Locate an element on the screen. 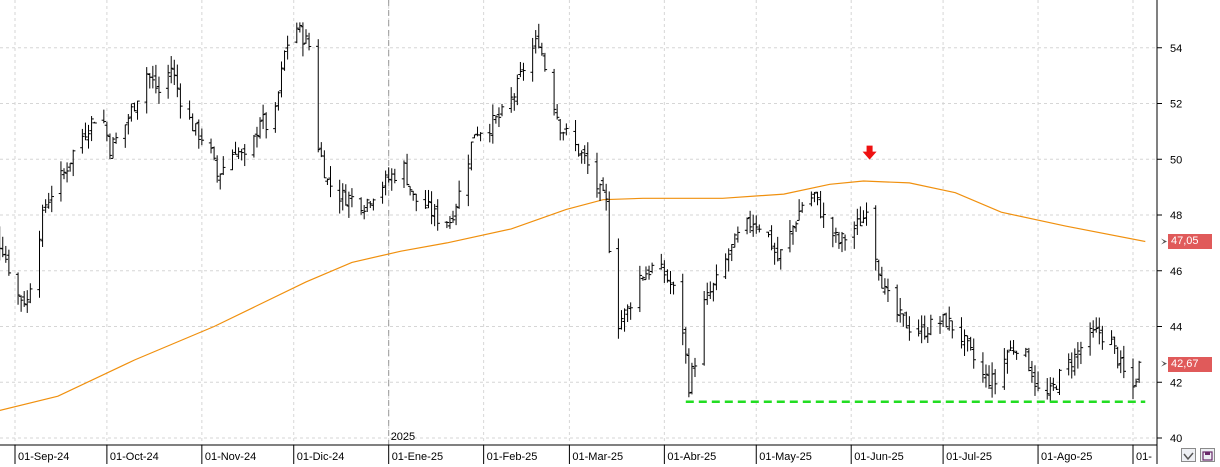 This screenshot has height=467, width=1220. save-icon is located at coordinates (1207, 455).